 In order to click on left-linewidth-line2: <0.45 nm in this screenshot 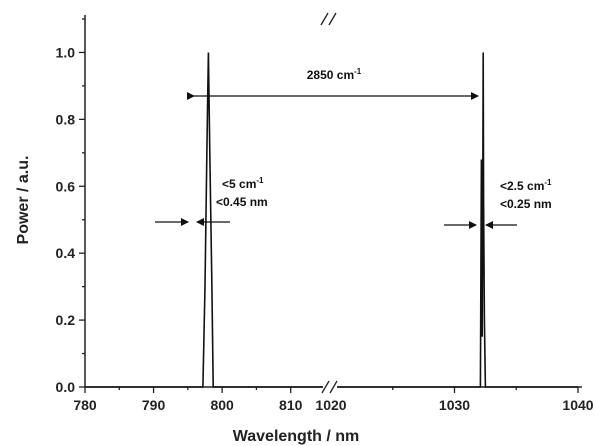, I will do `click(242, 202)`.